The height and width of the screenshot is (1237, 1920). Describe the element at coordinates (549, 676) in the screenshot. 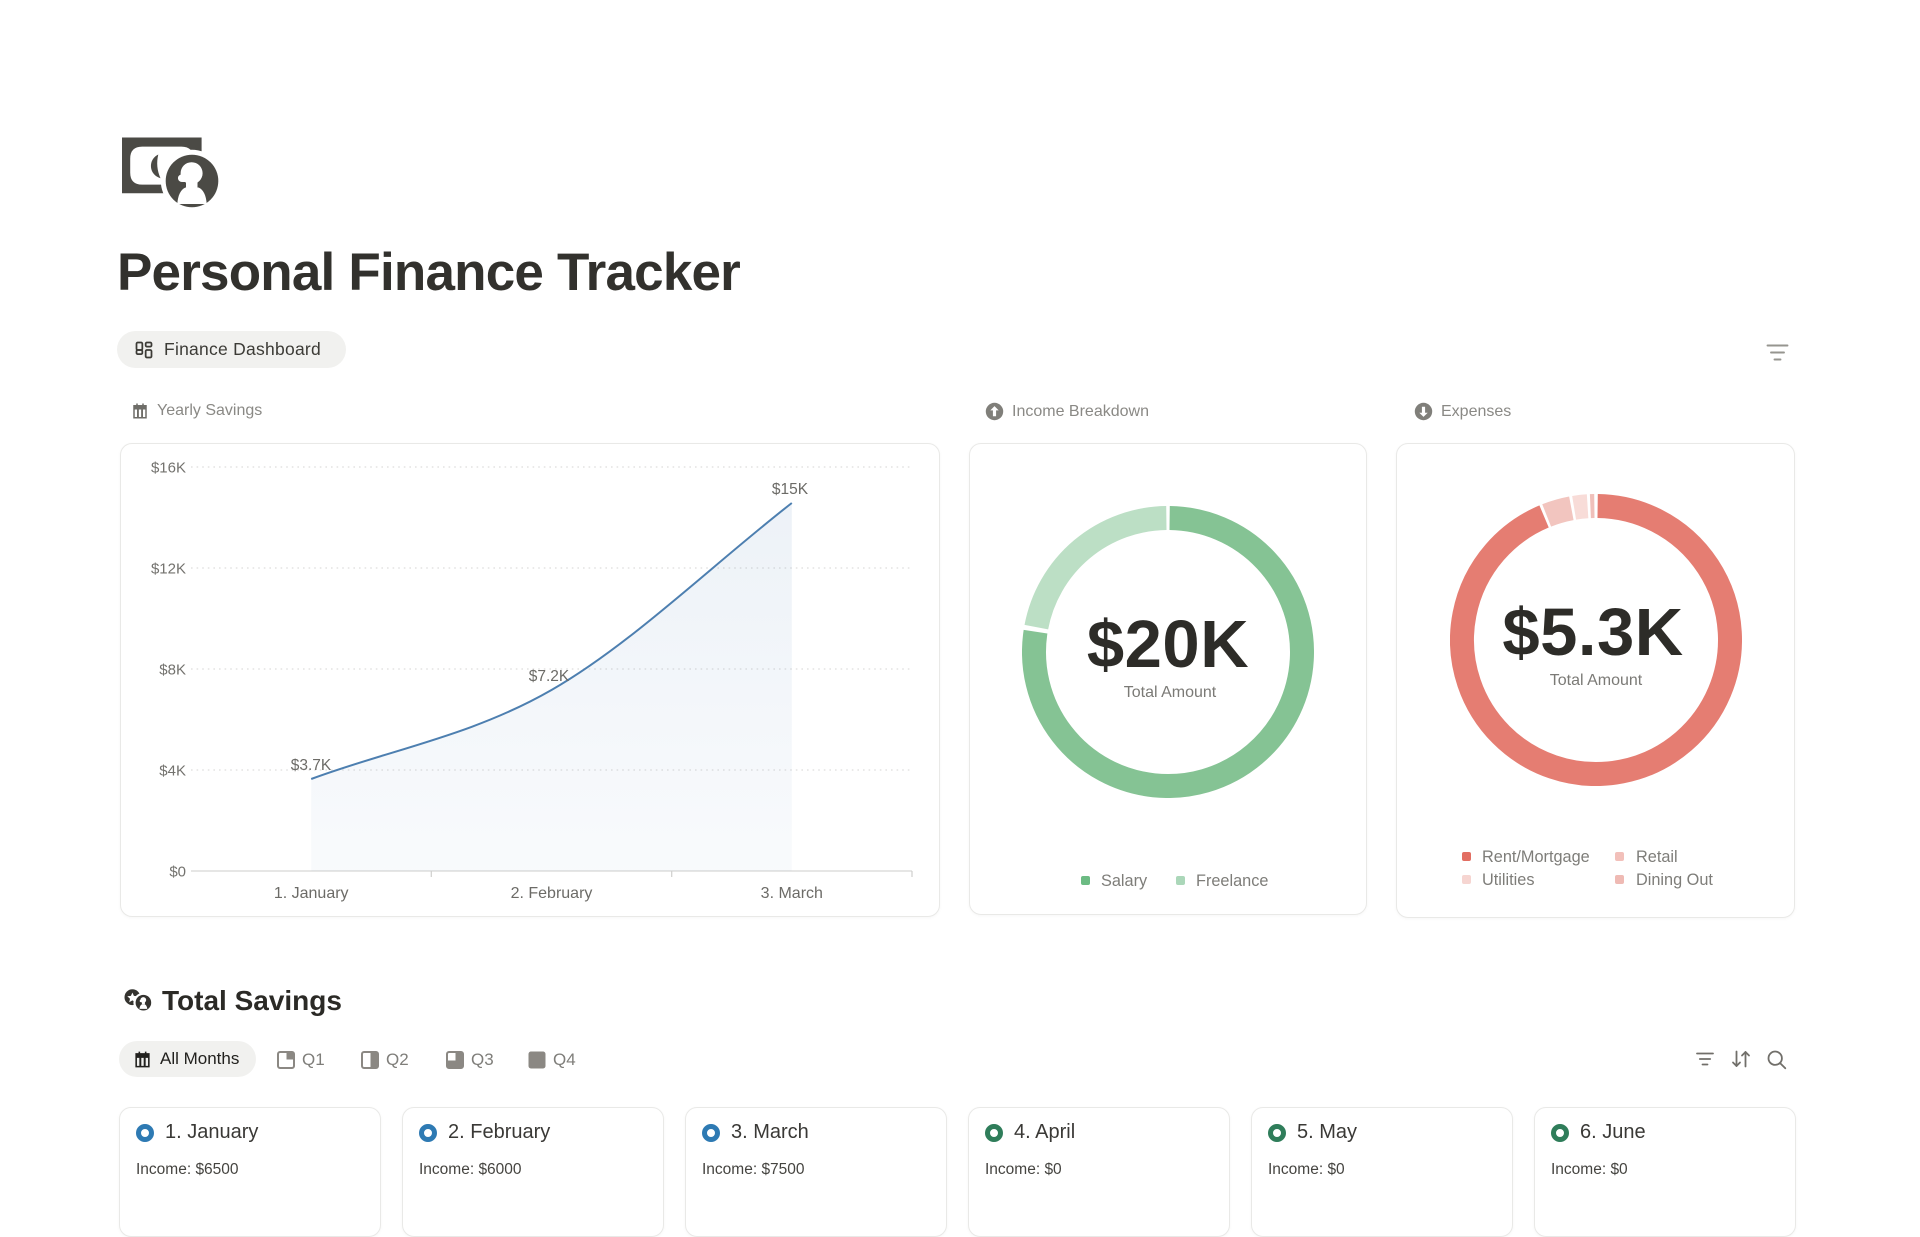

I see `svg-text: $7.2K` at that location.